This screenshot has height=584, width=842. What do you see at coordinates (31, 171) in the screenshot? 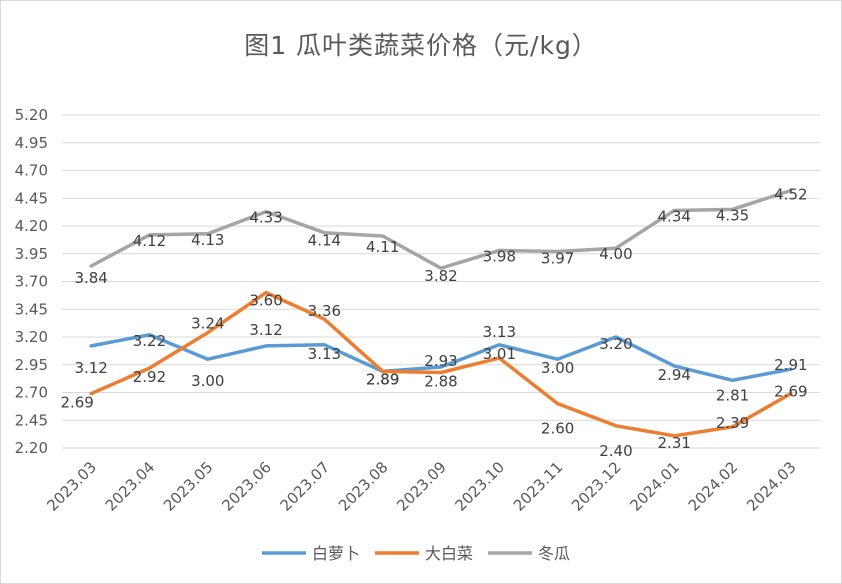
I see `y-tick-label: 4.70` at bounding box center [31, 171].